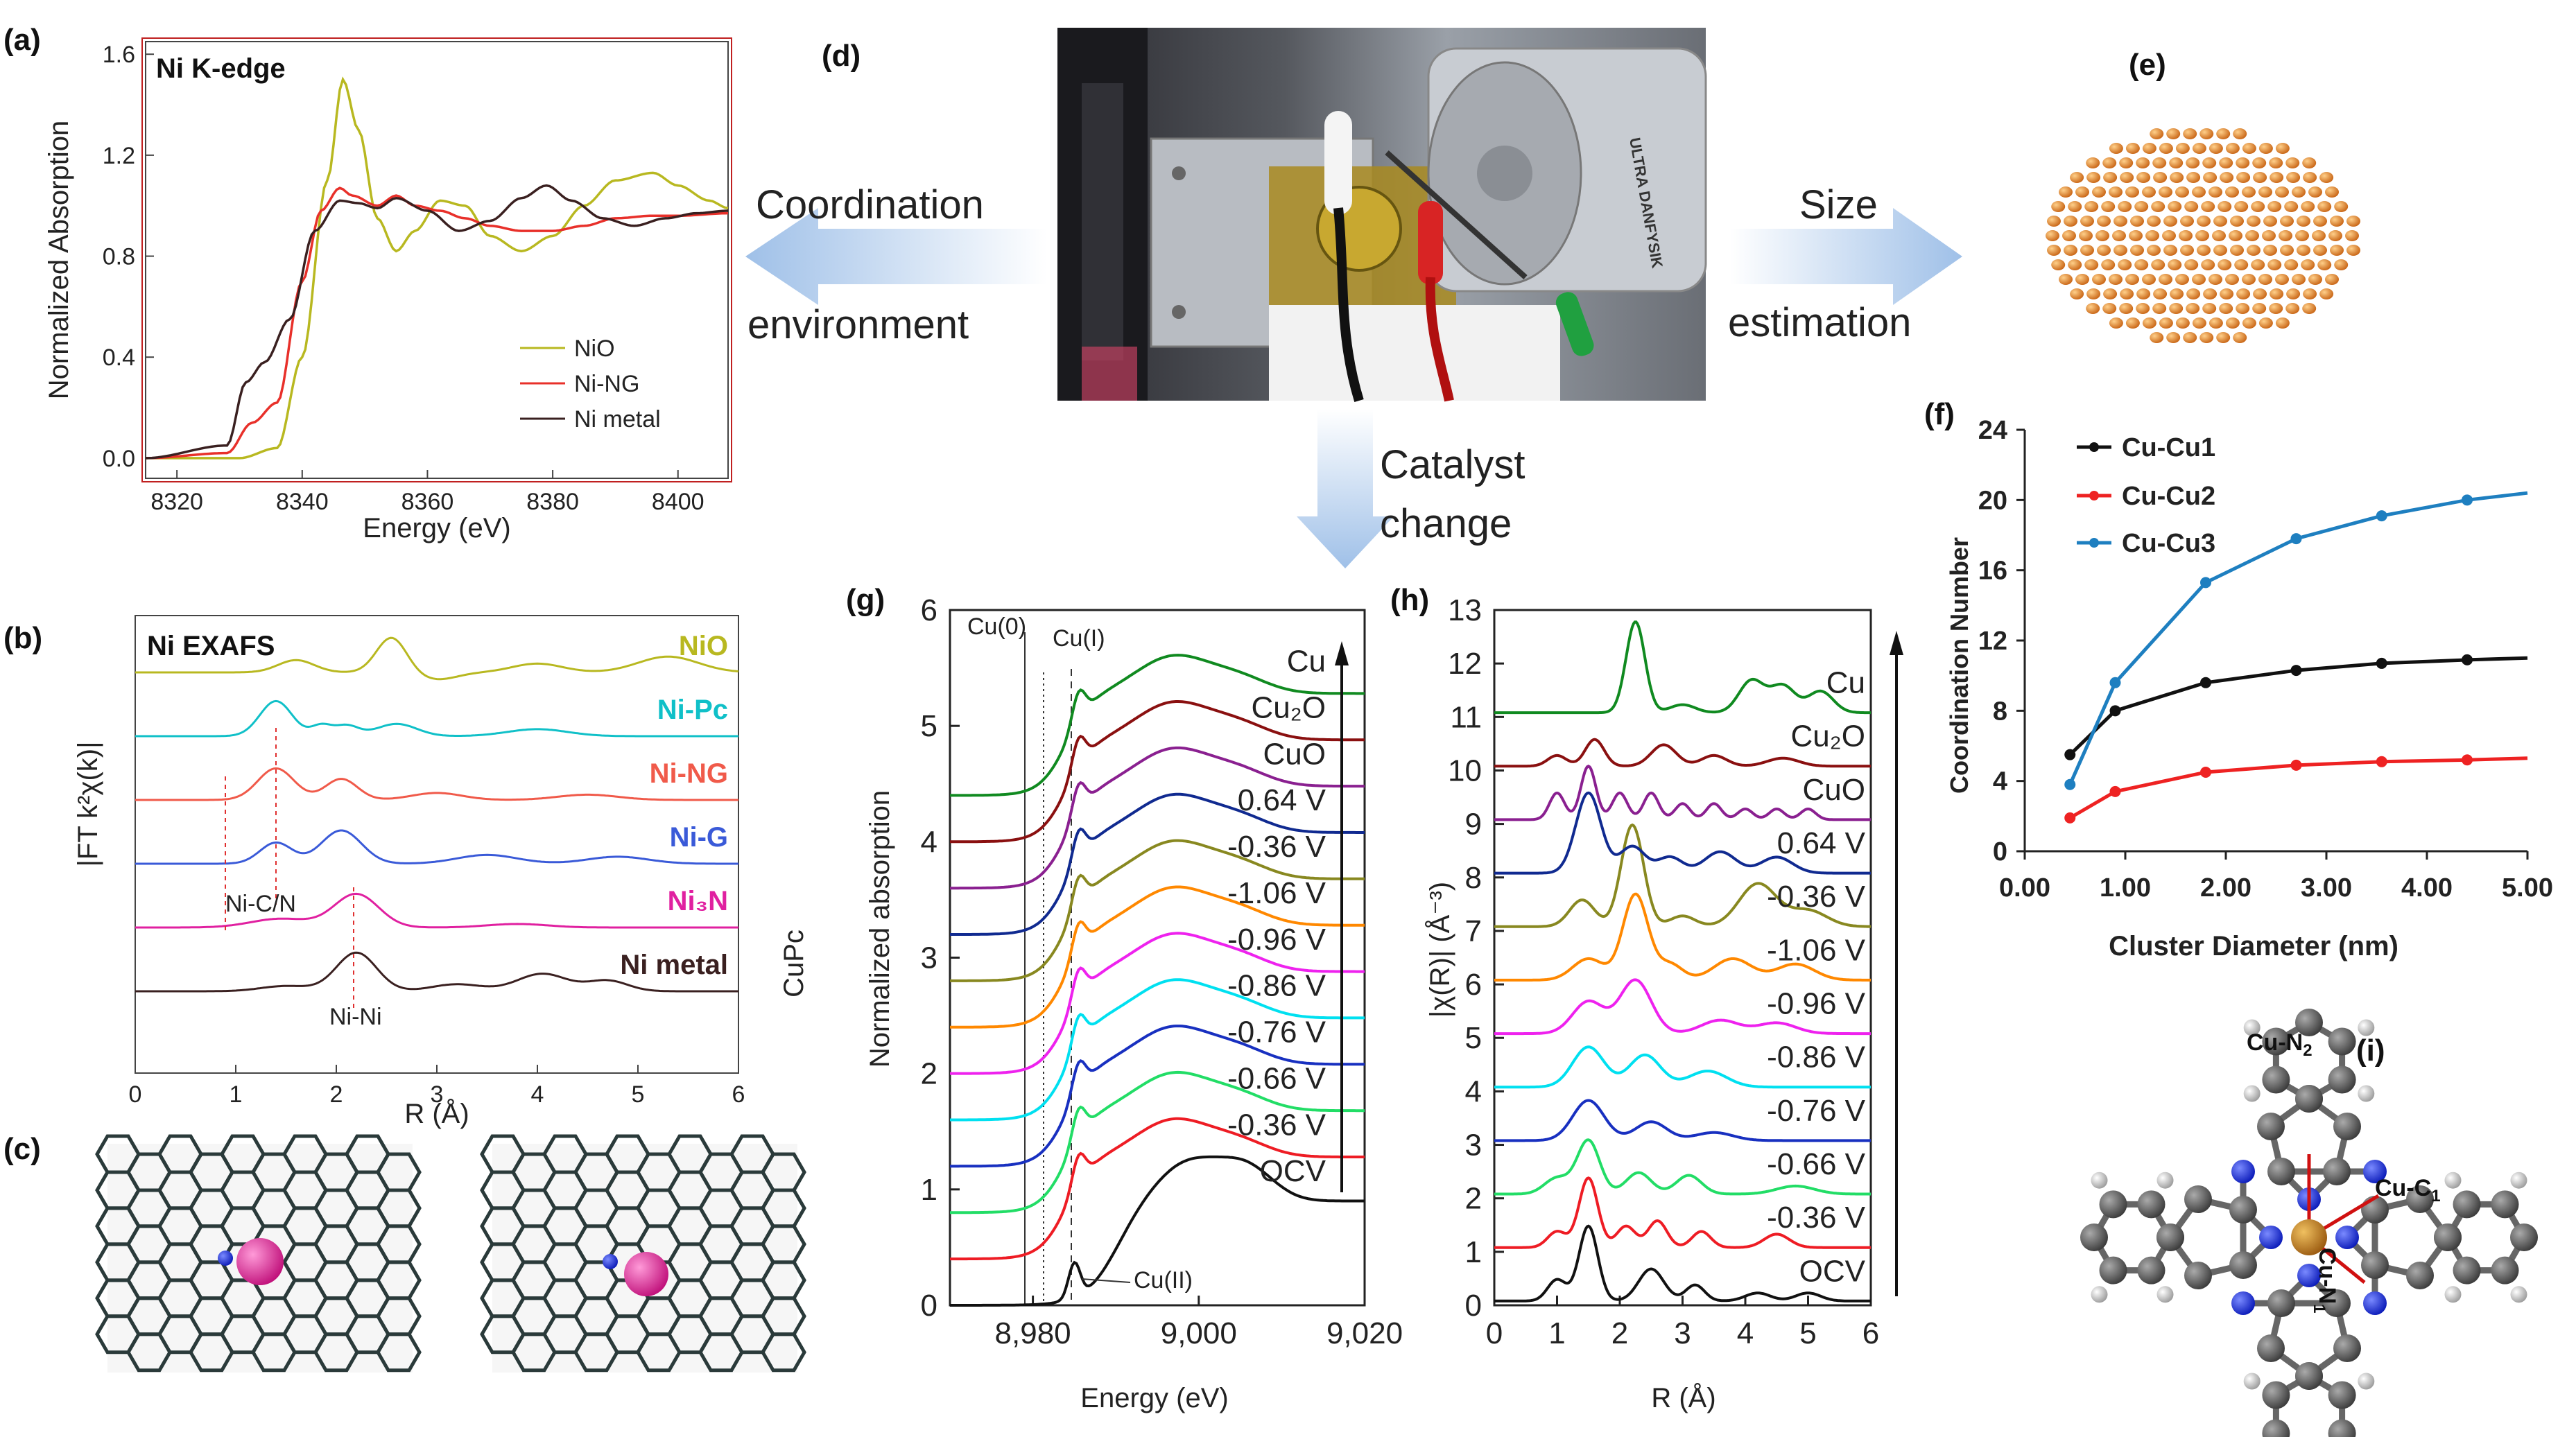 This screenshot has height=1437, width=2576. What do you see at coordinates (2070, 818) in the screenshot?
I see `chart-f-point-cu-cu2` at bounding box center [2070, 818].